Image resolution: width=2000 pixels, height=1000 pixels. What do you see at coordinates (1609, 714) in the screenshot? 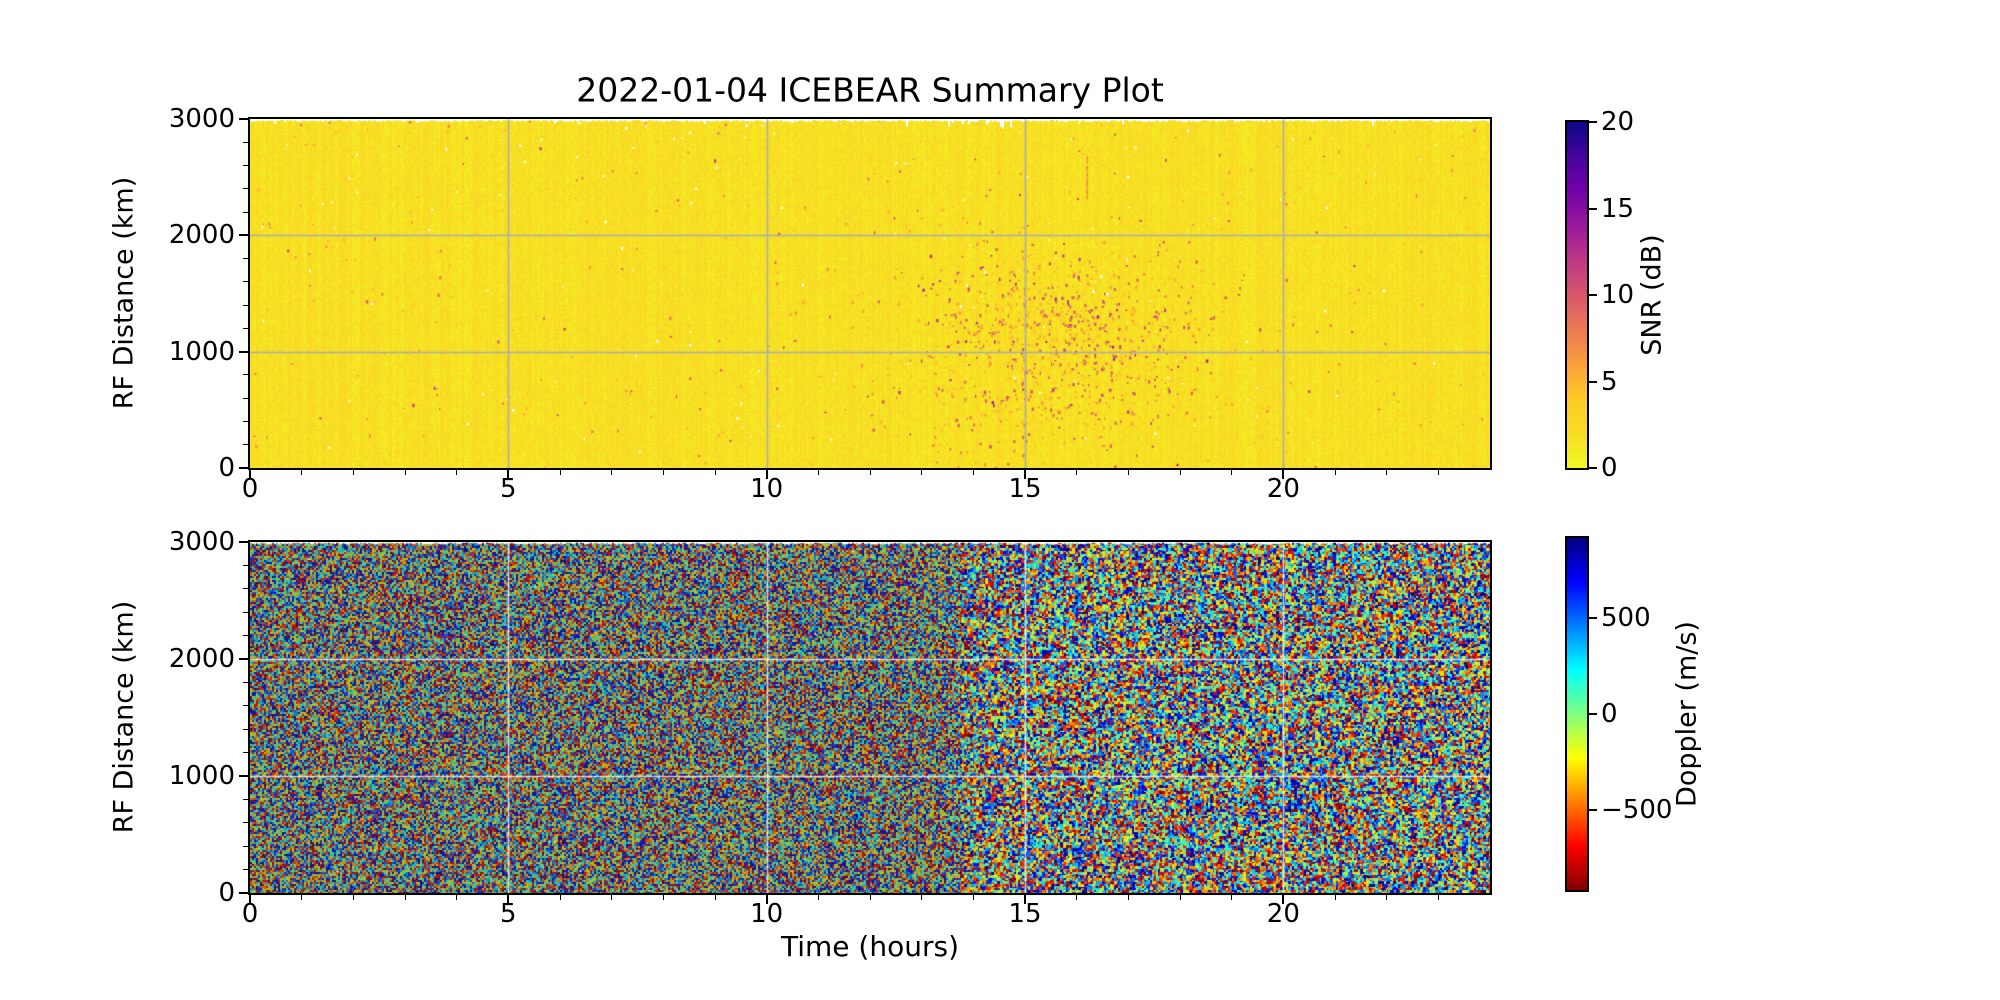
I see `colorbar-tick-label: 0` at bounding box center [1609, 714].